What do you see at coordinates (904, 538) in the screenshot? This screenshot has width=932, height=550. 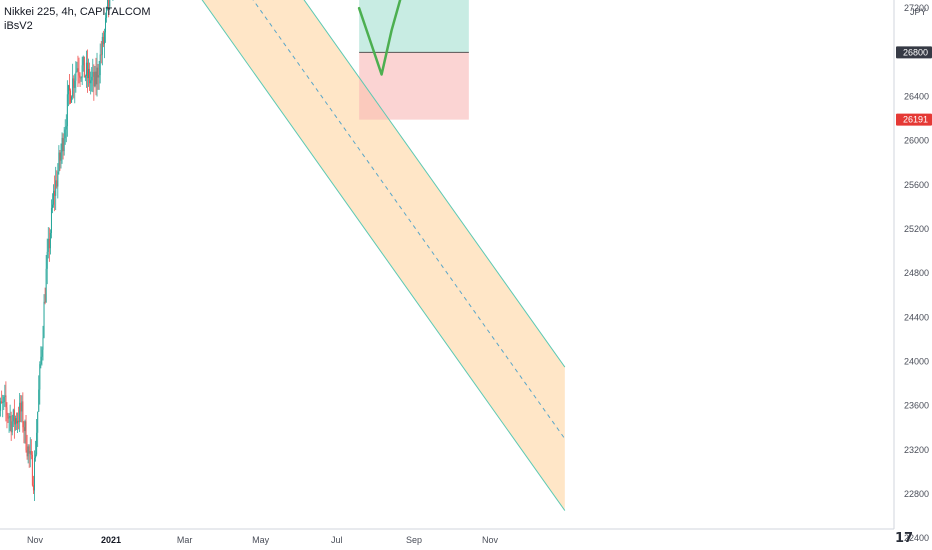 I see `tradingview-logo: 17` at bounding box center [904, 538].